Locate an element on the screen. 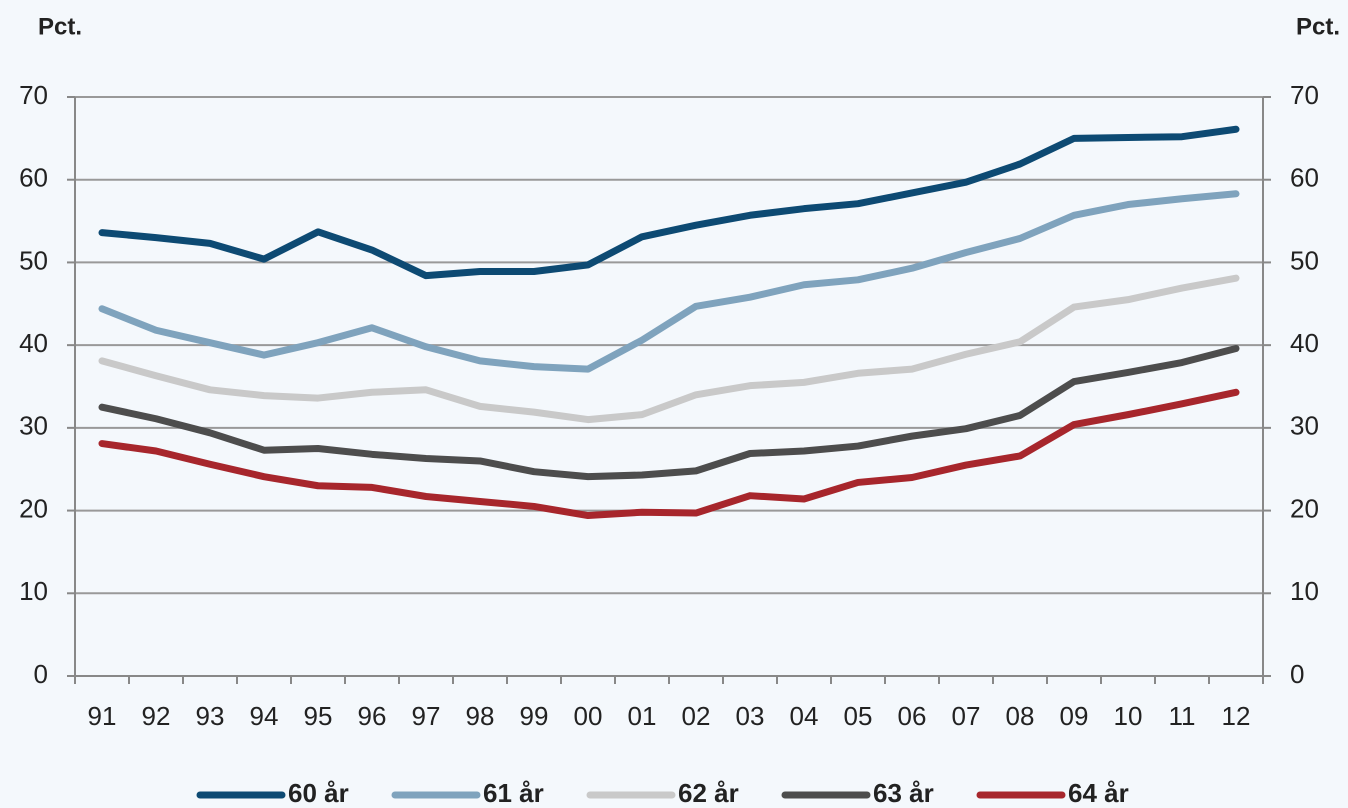 This screenshot has width=1348, height=808. y-tick-label: 30 is located at coordinates (33, 426).